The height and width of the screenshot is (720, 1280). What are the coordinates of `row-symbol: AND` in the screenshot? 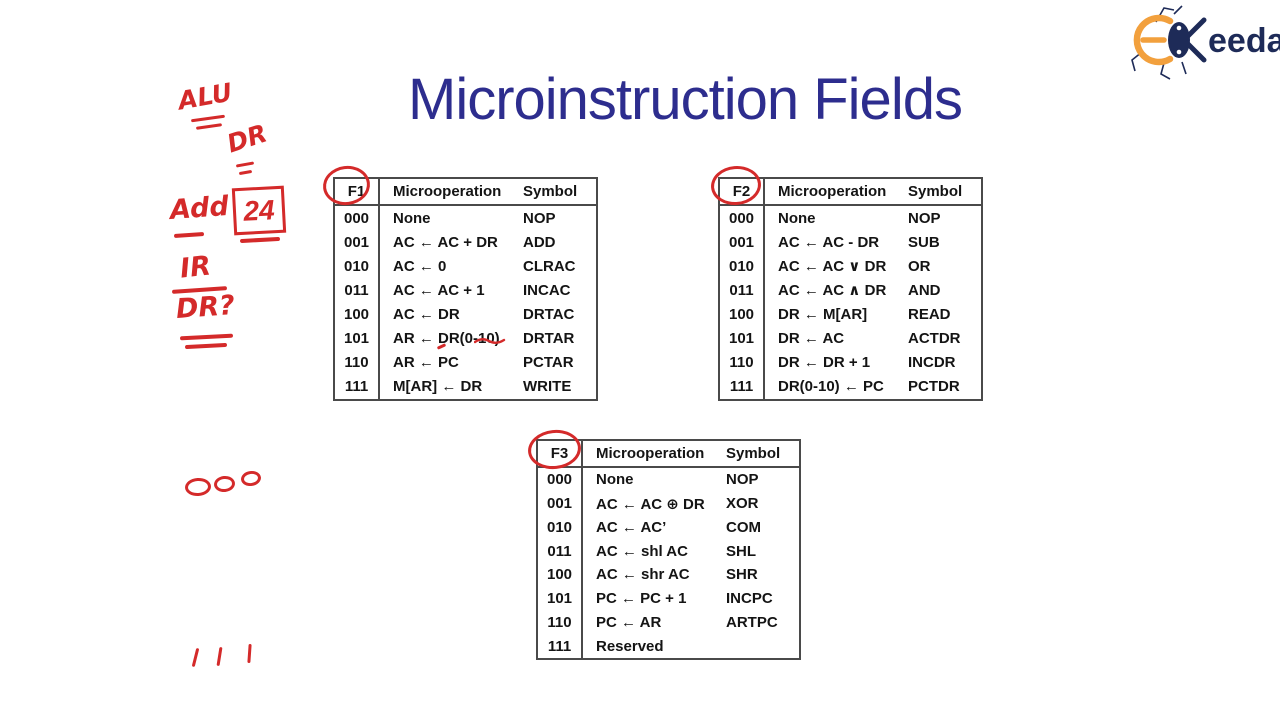 It's located at (924, 290).